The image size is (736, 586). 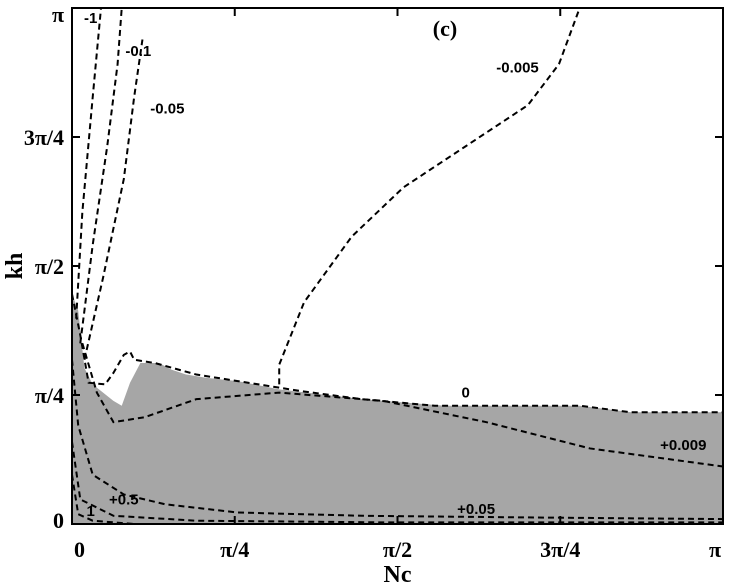 I want to click on contour-label: -0.1, so click(x=138, y=51).